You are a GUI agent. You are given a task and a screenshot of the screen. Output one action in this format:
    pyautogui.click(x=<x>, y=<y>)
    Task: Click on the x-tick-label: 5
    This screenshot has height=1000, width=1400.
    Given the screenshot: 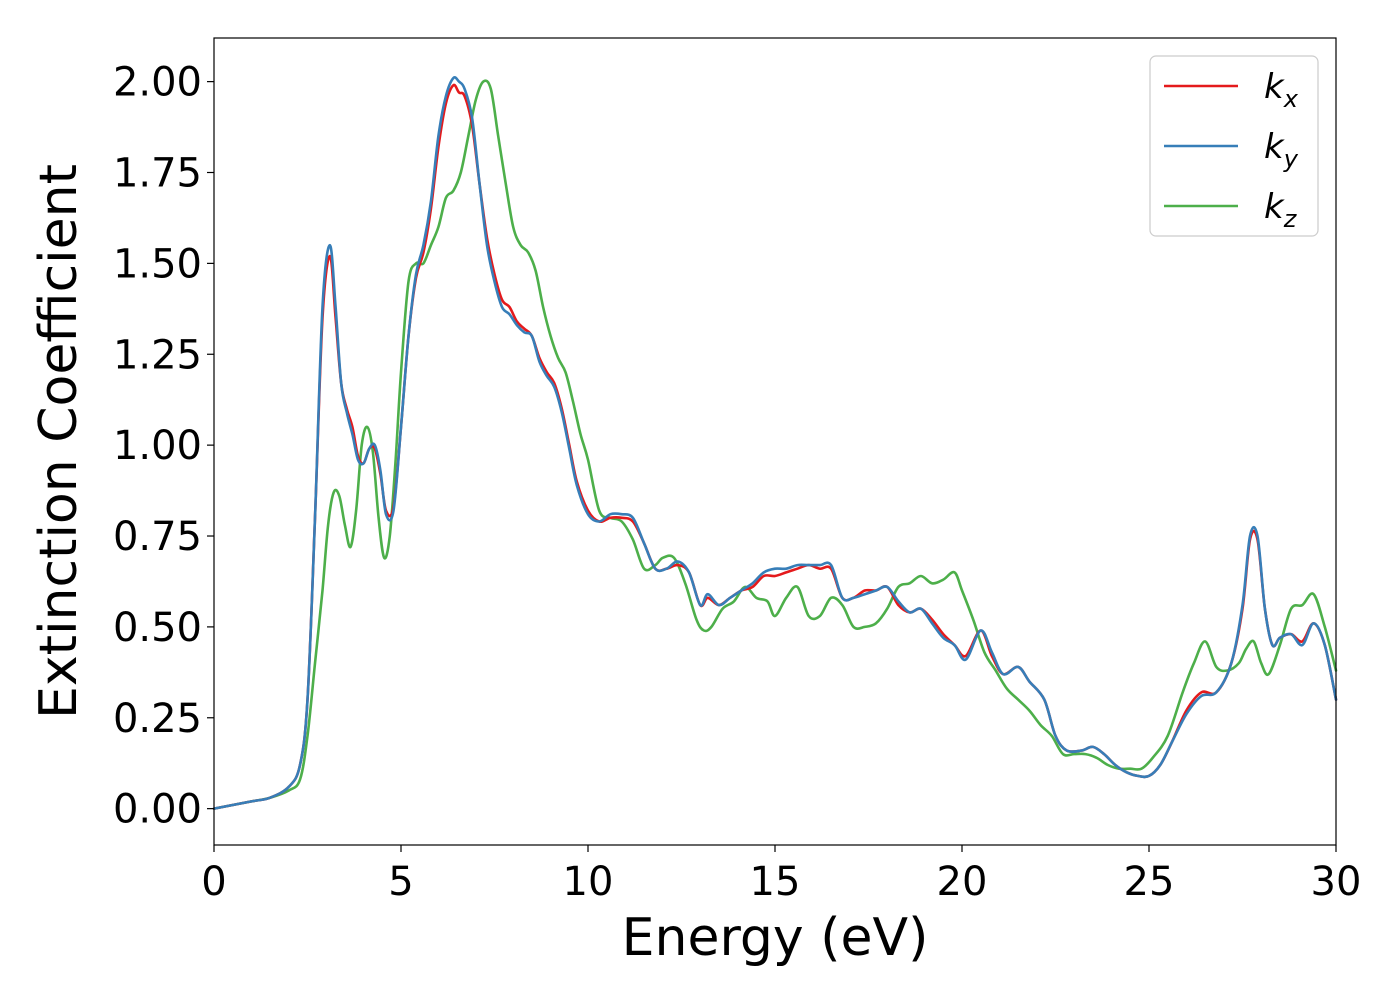 What is the action you would take?
    pyautogui.click(x=400, y=882)
    